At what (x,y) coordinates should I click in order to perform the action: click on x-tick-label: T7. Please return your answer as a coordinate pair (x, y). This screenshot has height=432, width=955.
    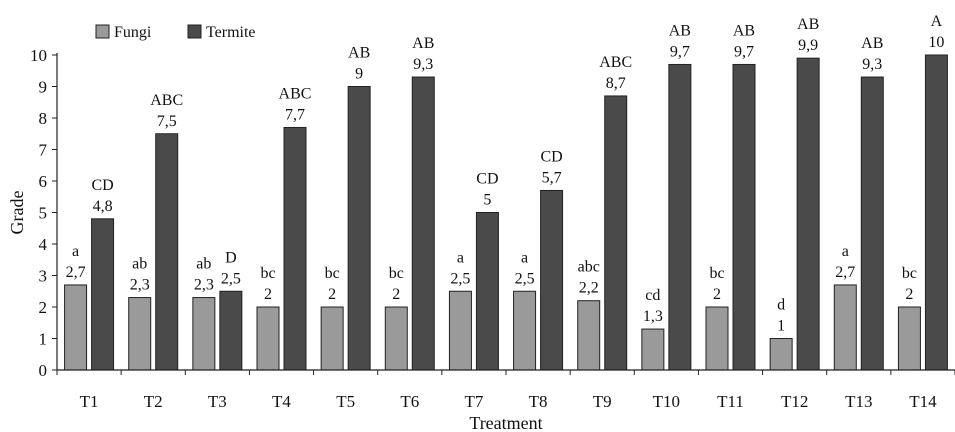
    Looking at the image, I should click on (473, 401).